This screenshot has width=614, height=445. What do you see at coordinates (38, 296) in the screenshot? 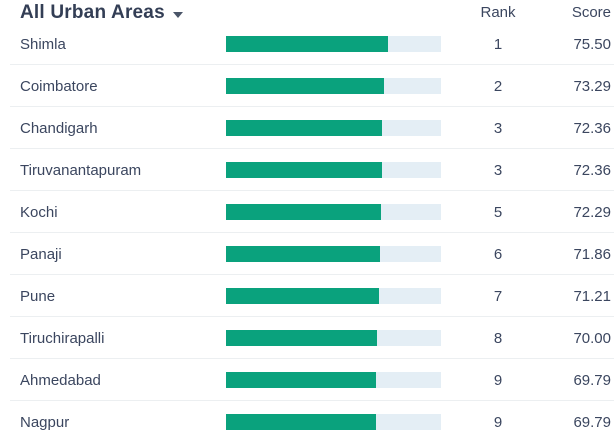
I see `city-label: Pune` at bounding box center [38, 296].